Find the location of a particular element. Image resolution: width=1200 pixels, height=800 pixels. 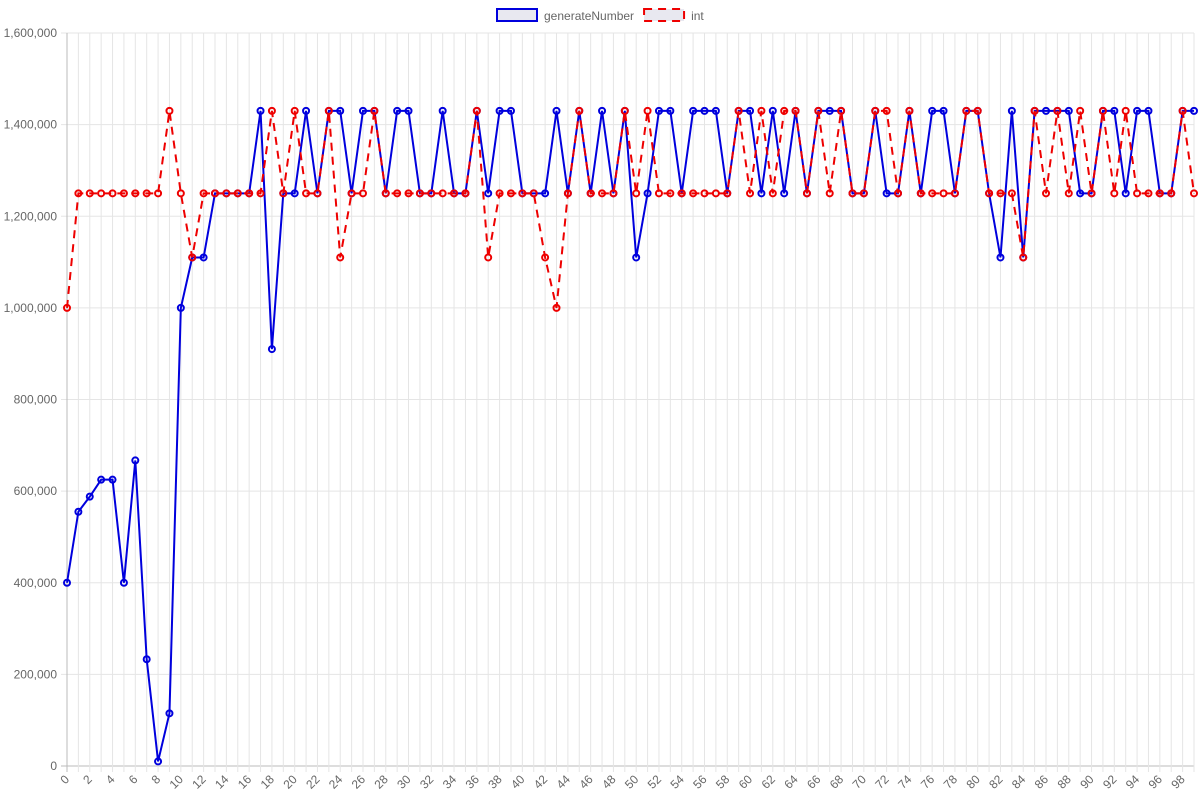

x-tick-label: 96 is located at coordinates (1156, 782).